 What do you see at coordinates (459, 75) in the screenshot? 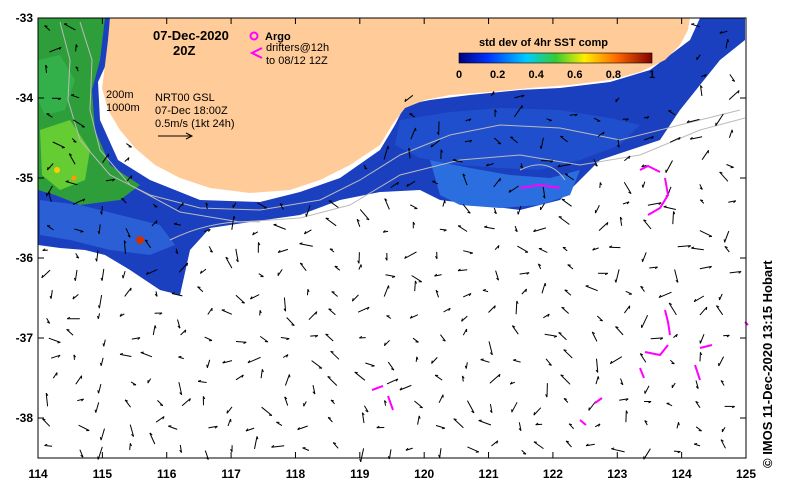
I see `colorbar-tick-label: 0` at bounding box center [459, 75].